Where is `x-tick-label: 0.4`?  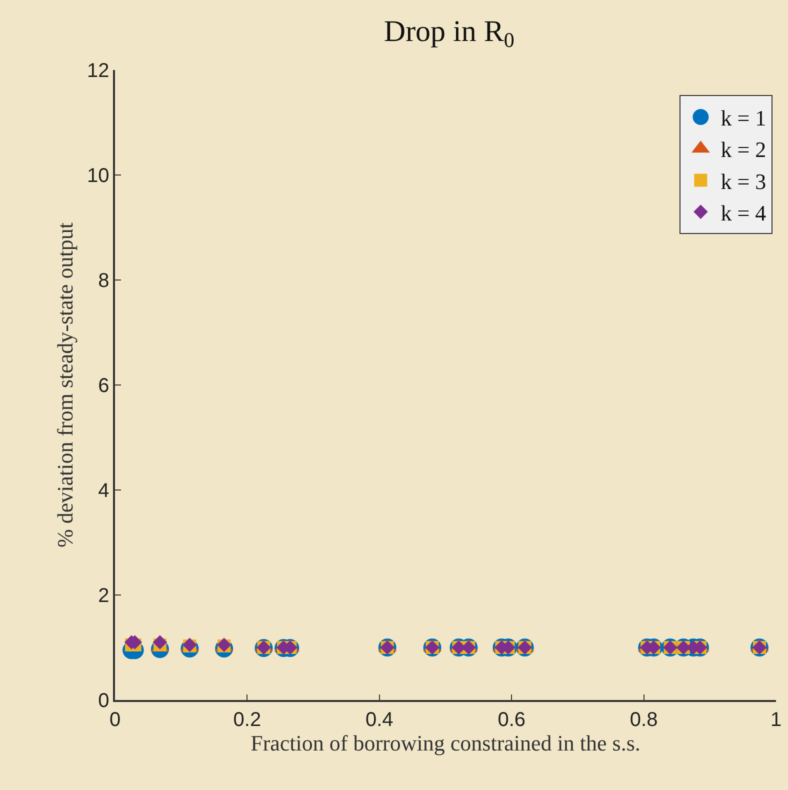
x-tick-label: 0.4 is located at coordinates (379, 719).